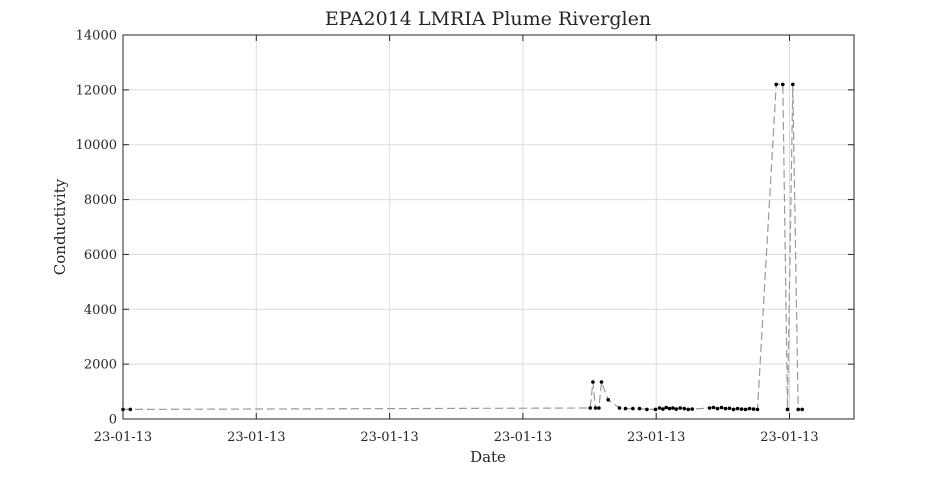 The width and height of the screenshot is (945, 477). Describe the element at coordinates (100, 255) in the screenshot. I see `y-tick-label: 6000` at that location.